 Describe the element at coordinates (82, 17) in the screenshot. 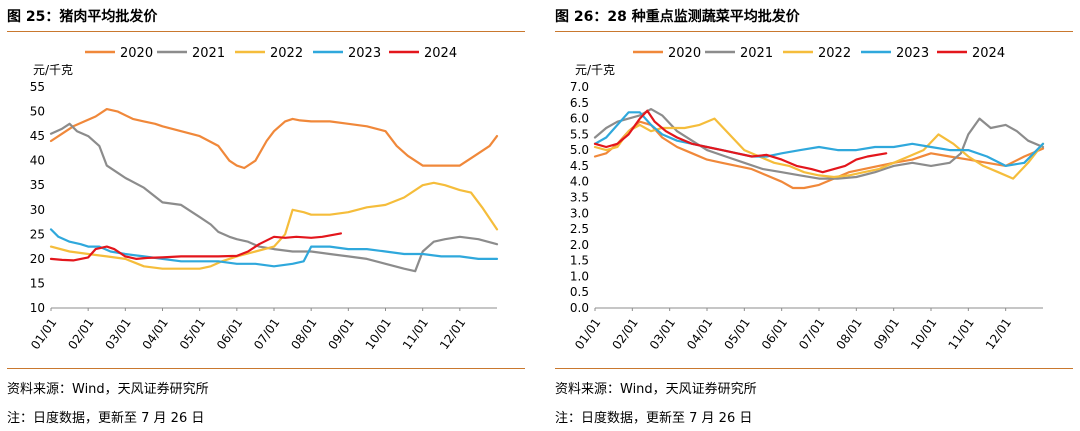

I see `chart-title: 图 25：猪肉平均批发价` at that location.